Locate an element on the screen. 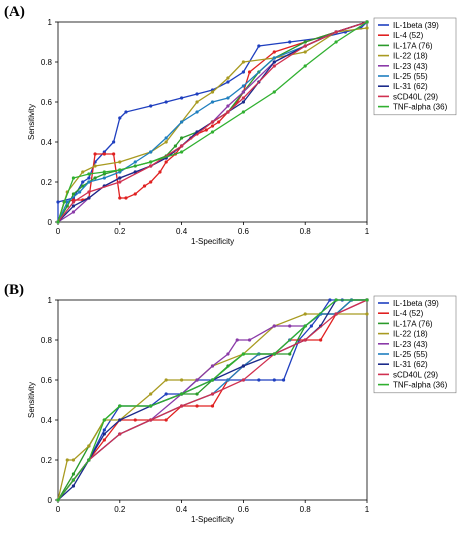 The image size is (463, 550). x-tick-label: 1 is located at coordinates (367, 509).